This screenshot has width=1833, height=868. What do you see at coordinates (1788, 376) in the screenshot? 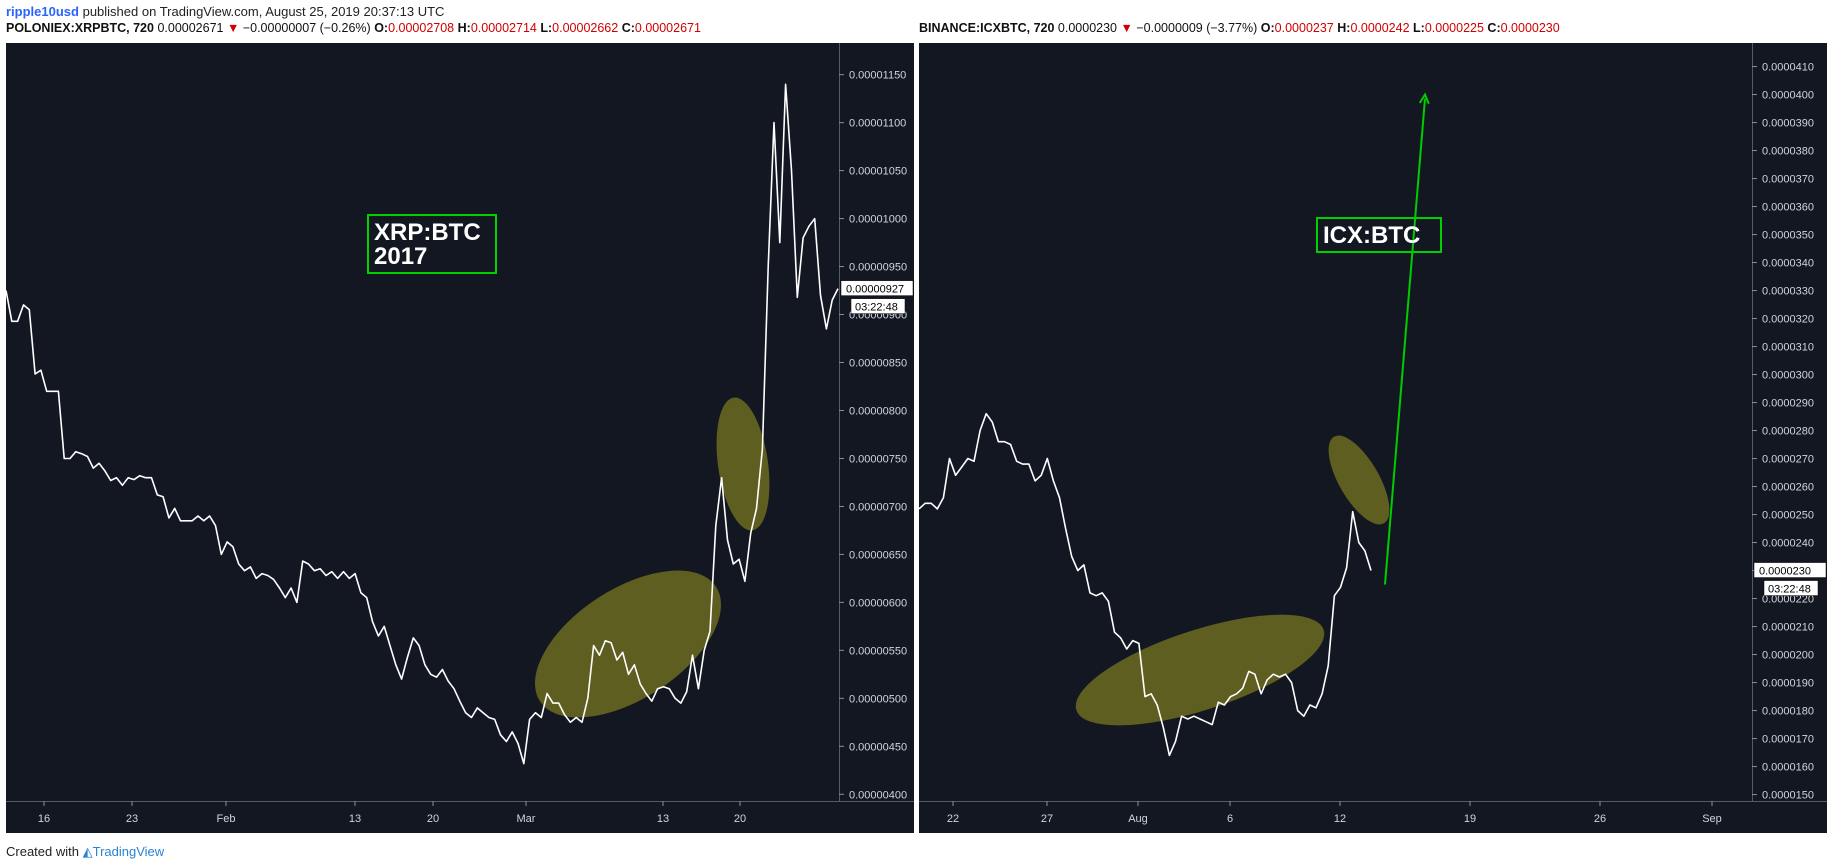
I see `y-tick-label: 0.0000300` at bounding box center [1788, 376].